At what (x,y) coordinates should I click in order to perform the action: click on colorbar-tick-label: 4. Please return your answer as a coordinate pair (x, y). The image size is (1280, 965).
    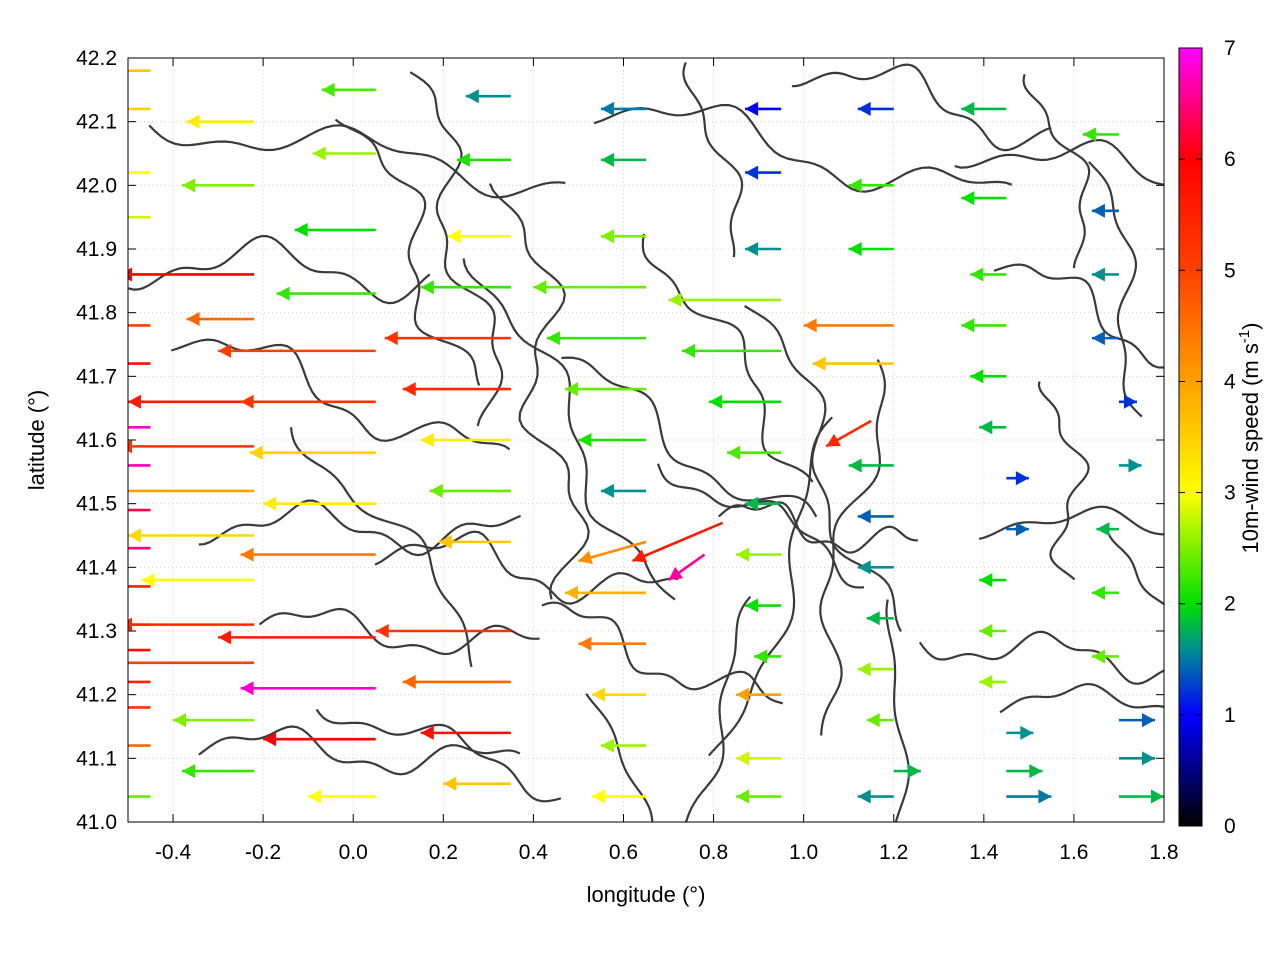
    Looking at the image, I should click on (1230, 381).